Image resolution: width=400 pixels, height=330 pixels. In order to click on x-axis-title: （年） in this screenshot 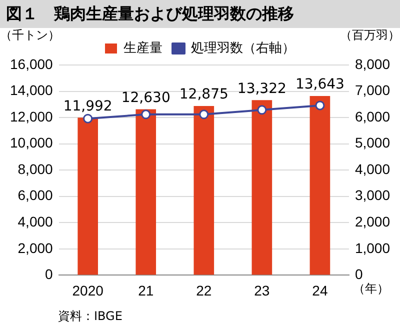, I will do `click(370, 288)`.